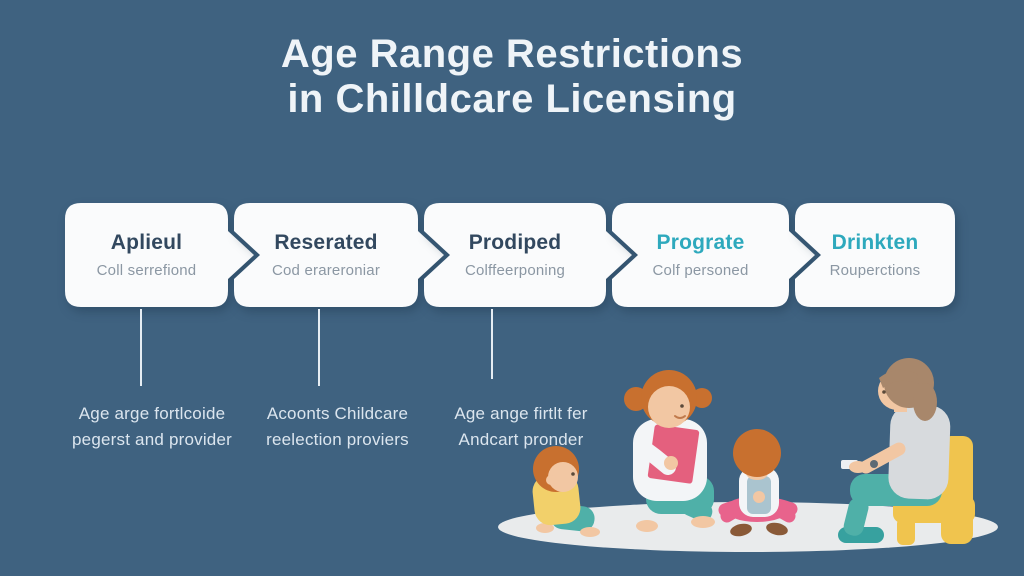 The height and width of the screenshot is (576, 1024). What do you see at coordinates (700, 255) in the screenshot?
I see `step-text: Prograte Colf personed` at bounding box center [700, 255].